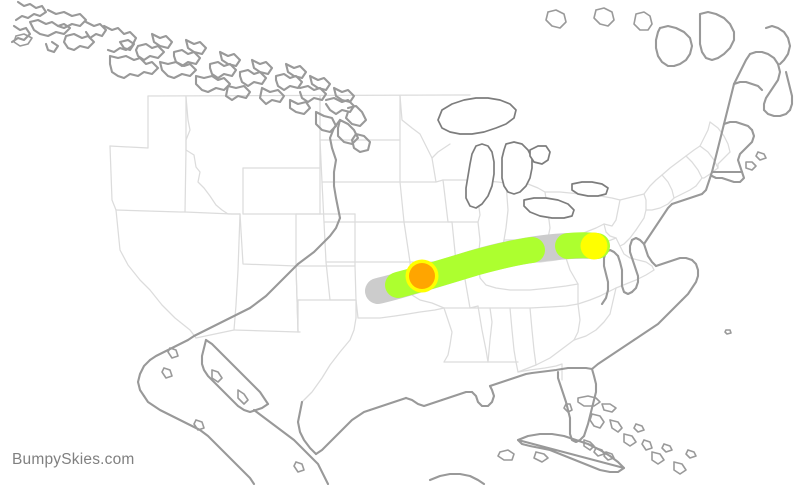  I want to click on destination-marker, so click(594, 246).